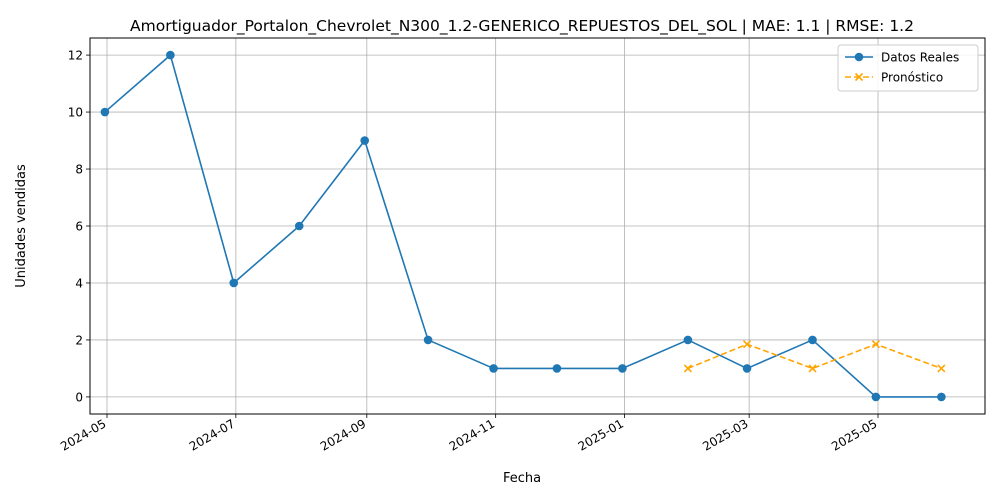  What do you see at coordinates (75, 56) in the screenshot?
I see `y-tick-label: 12` at bounding box center [75, 56].